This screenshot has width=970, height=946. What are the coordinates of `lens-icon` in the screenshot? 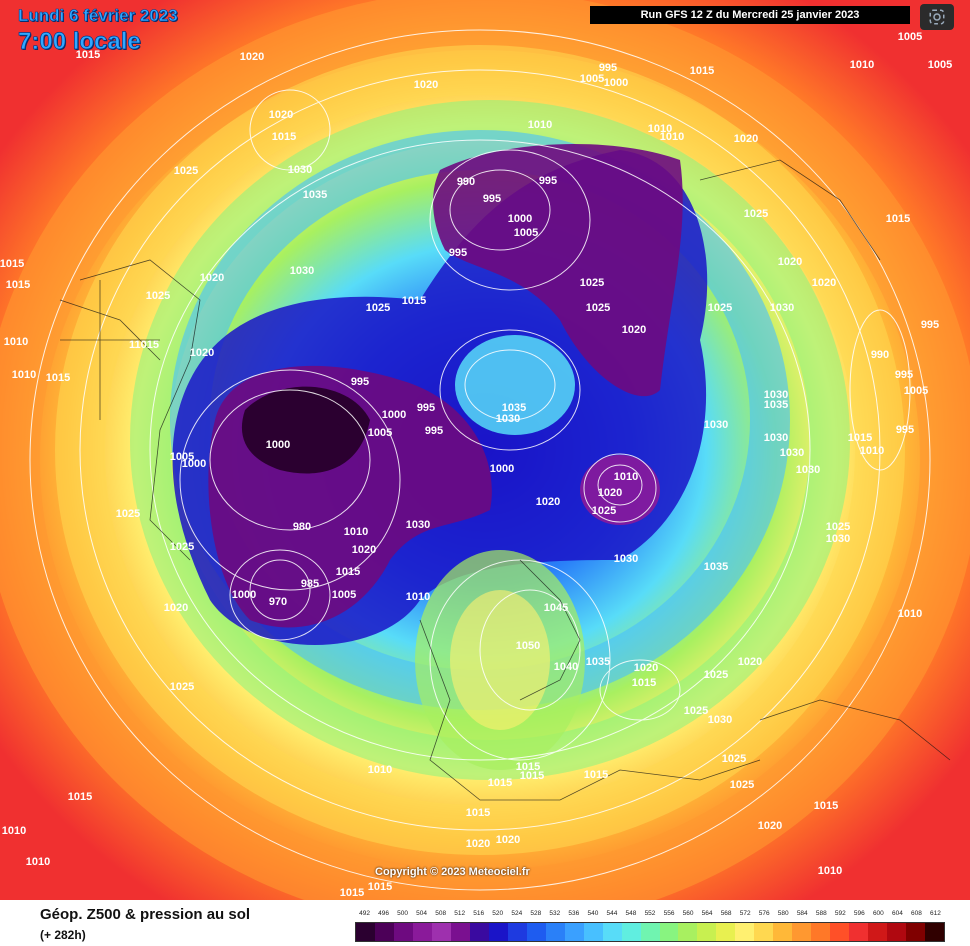 It's located at (937, 17).